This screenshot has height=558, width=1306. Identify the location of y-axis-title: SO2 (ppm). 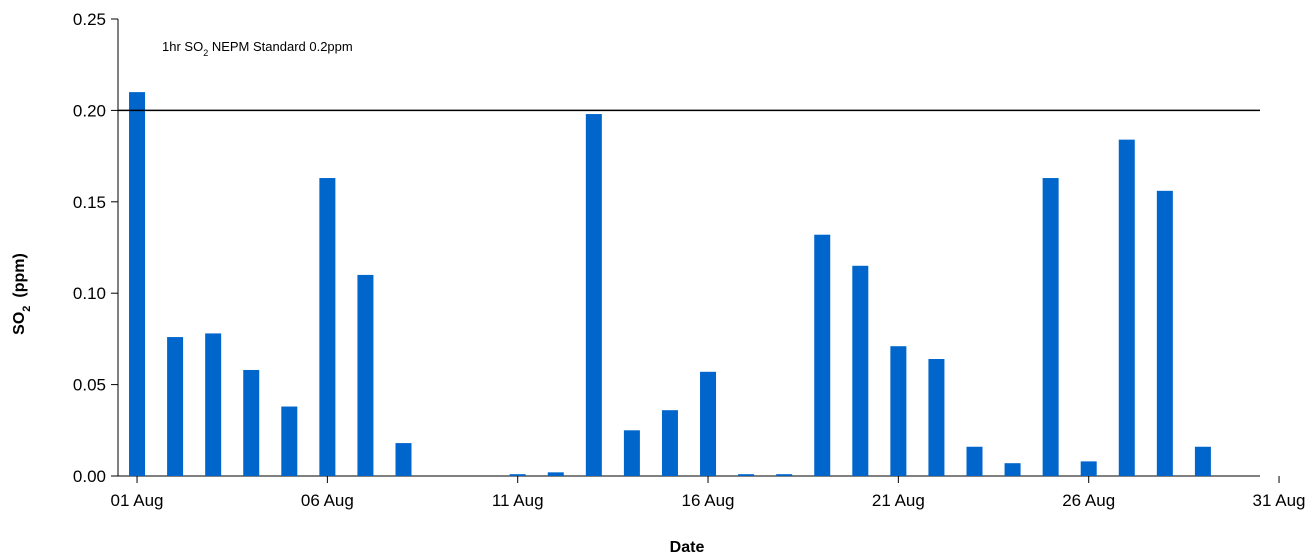
(22, 294).